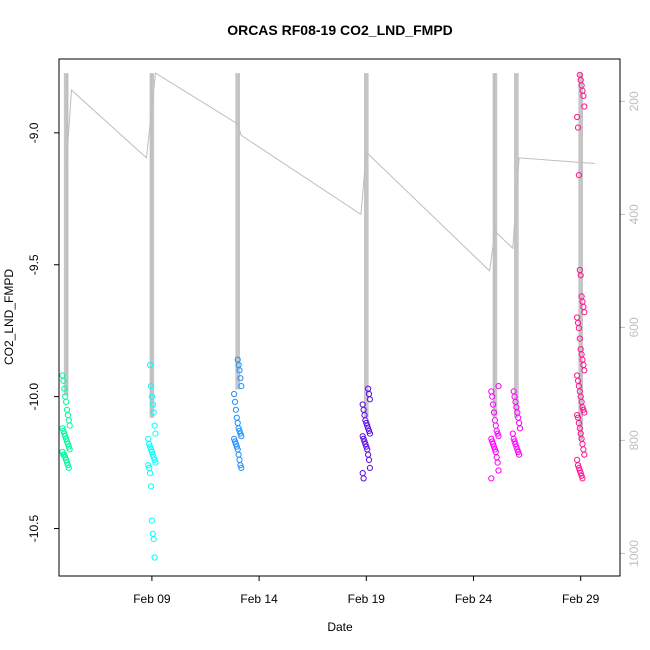 The image size is (650, 650). I want to click on y2-tick-label: 200, so click(634, 101).